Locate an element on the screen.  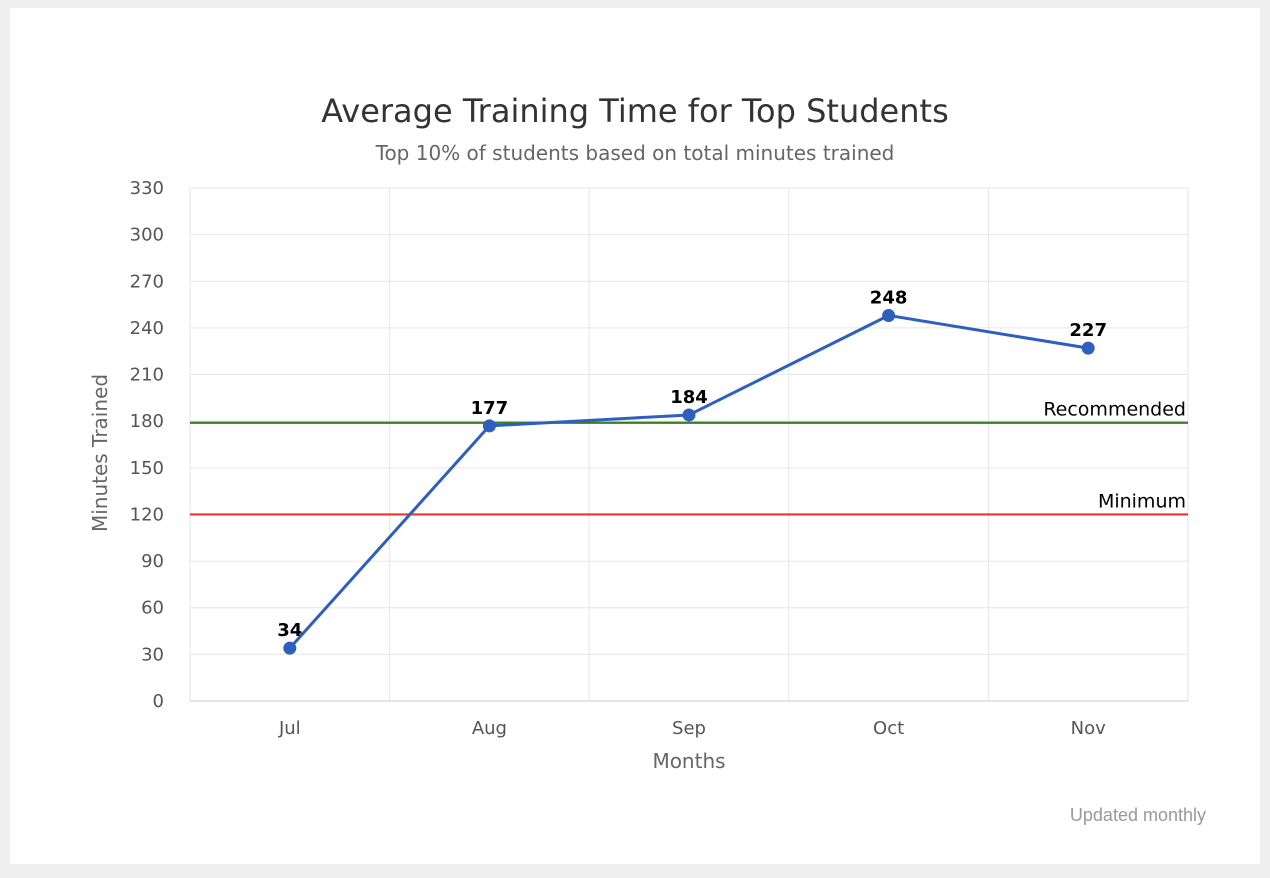
x-tick-label: Sep is located at coordinates (689, 728).